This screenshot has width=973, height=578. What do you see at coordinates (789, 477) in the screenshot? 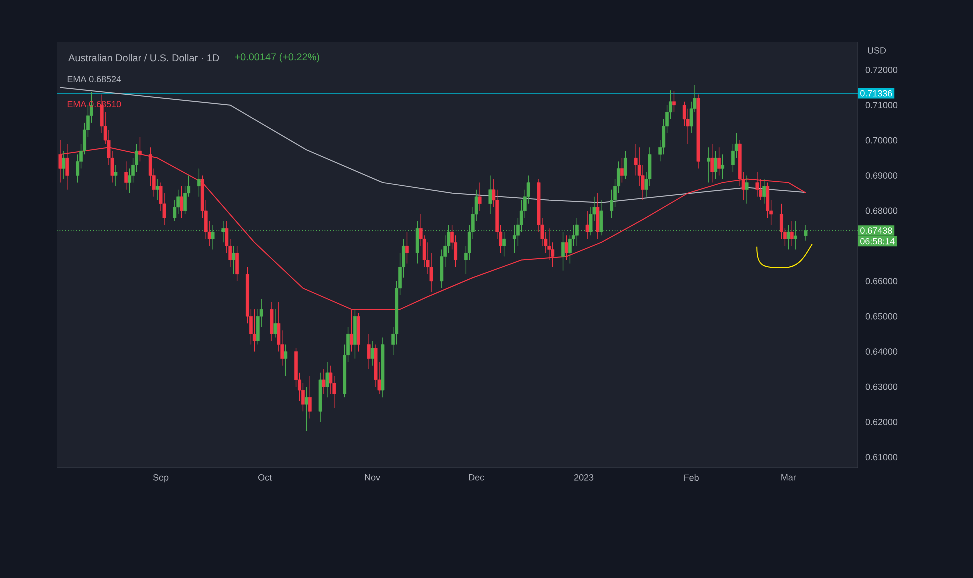
I see `x-tick-label: Mar` at bounding box center [789, 477].